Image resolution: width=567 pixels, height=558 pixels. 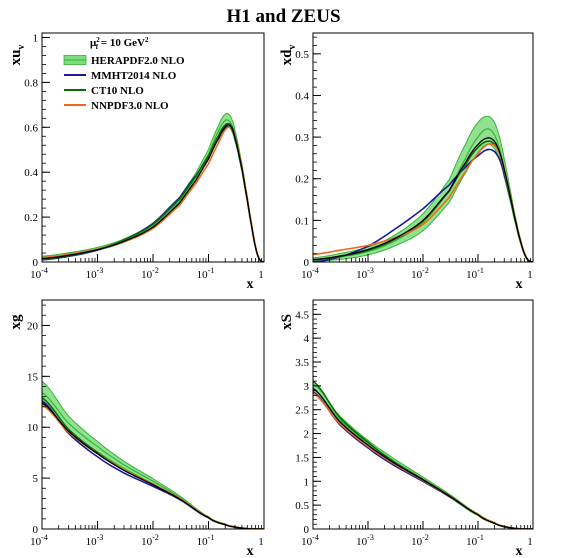 I want to click on y-tick-label: 3.5, so click(x=302, y=363).